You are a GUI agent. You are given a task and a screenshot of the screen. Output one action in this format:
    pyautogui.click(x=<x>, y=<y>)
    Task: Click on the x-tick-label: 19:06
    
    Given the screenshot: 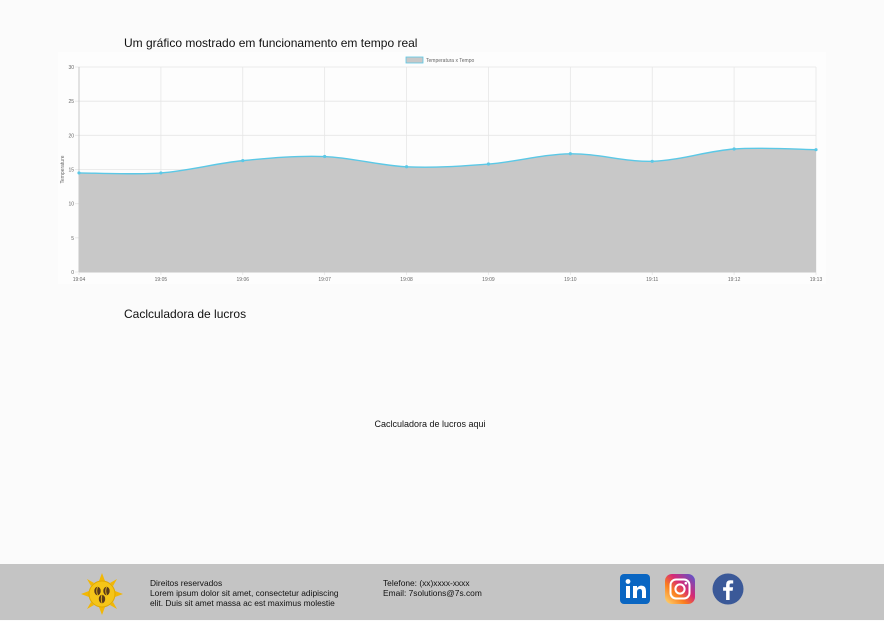 What is the action you would take?
    pyautogui.click(x=243, y=280)
    